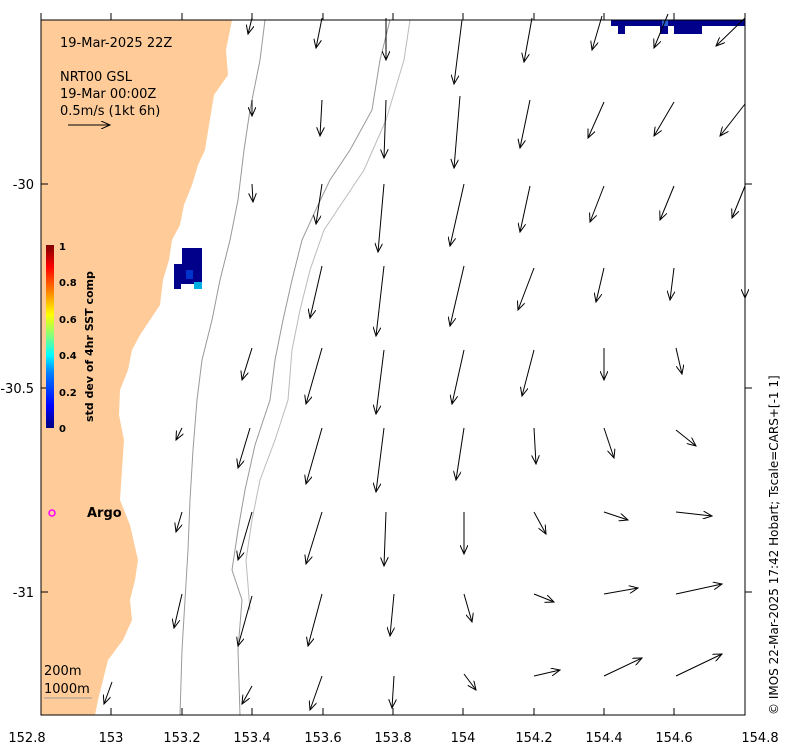  Describe the element at coordinates (111, 738) in the screenshot. I see `x-tick-label: 153` at that location.